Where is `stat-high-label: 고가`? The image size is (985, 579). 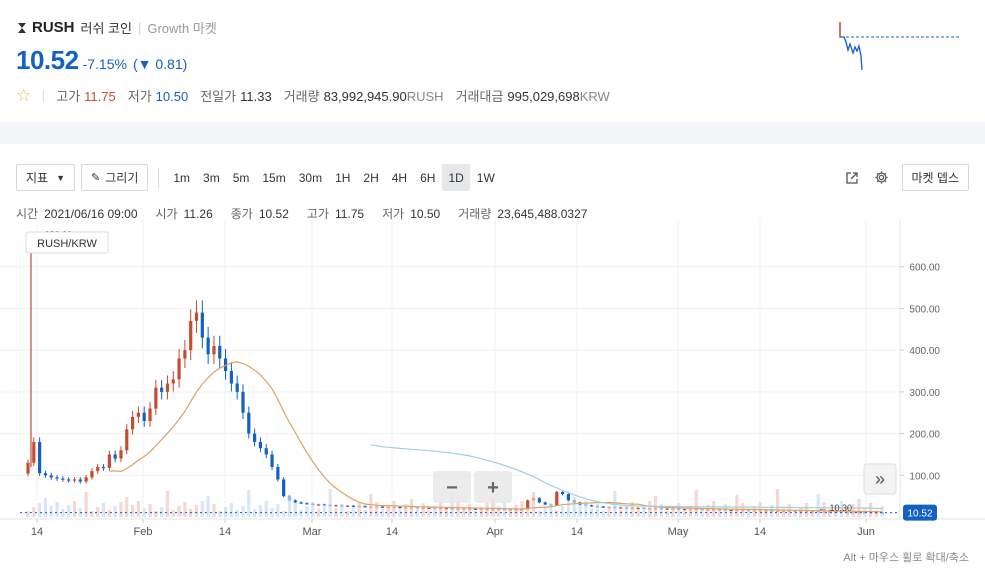
stat-high-label: 고가 is located at coordinates (68, 96).